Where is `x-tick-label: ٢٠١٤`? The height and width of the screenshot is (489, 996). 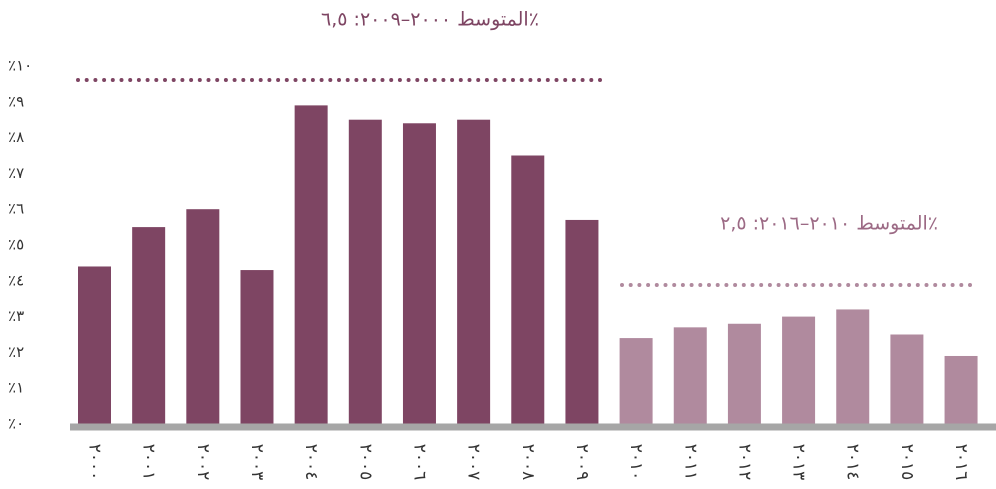 x-tick-label: ٢٠١٤ is located at coordinates (853, 462).